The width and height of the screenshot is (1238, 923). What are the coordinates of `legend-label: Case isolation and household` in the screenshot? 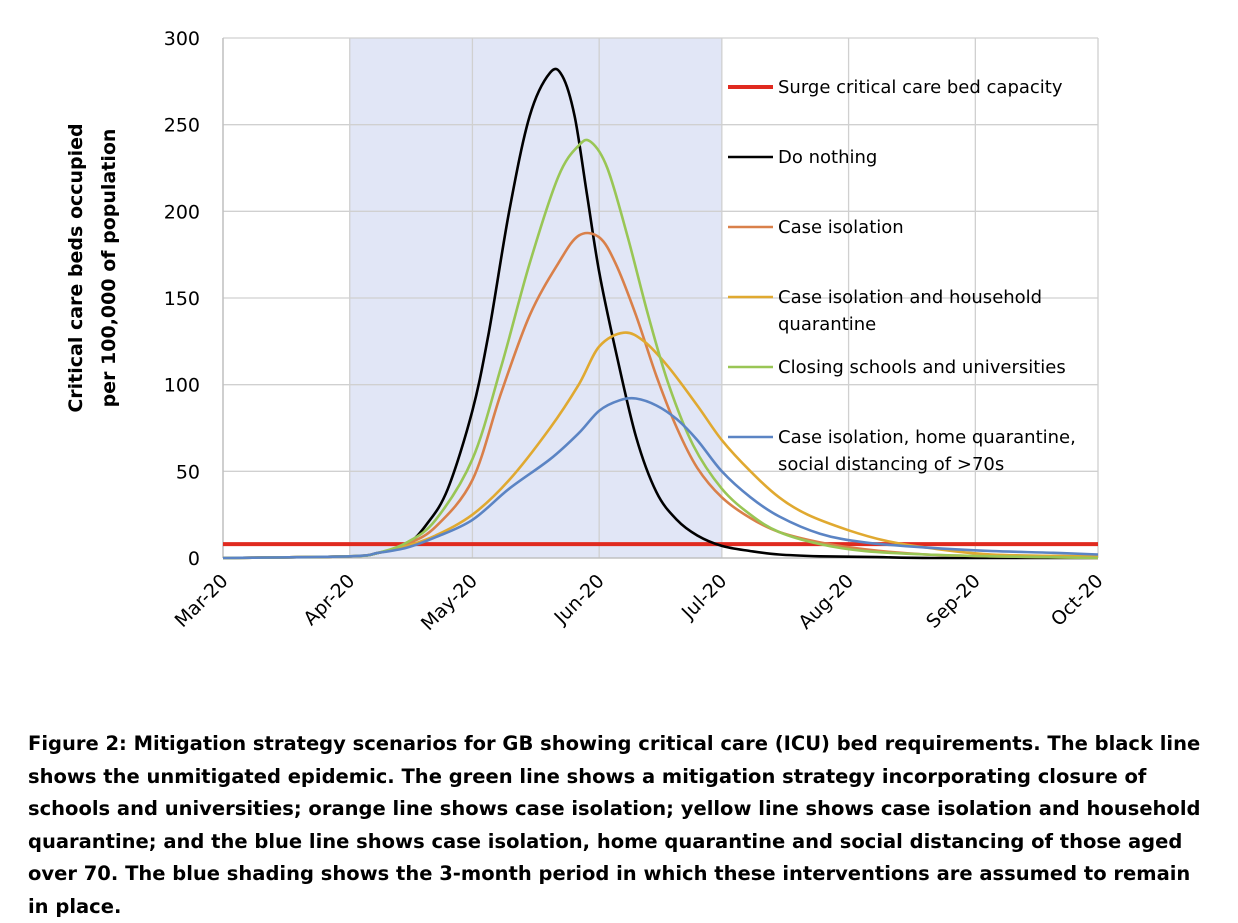 It's located at (910, 297).